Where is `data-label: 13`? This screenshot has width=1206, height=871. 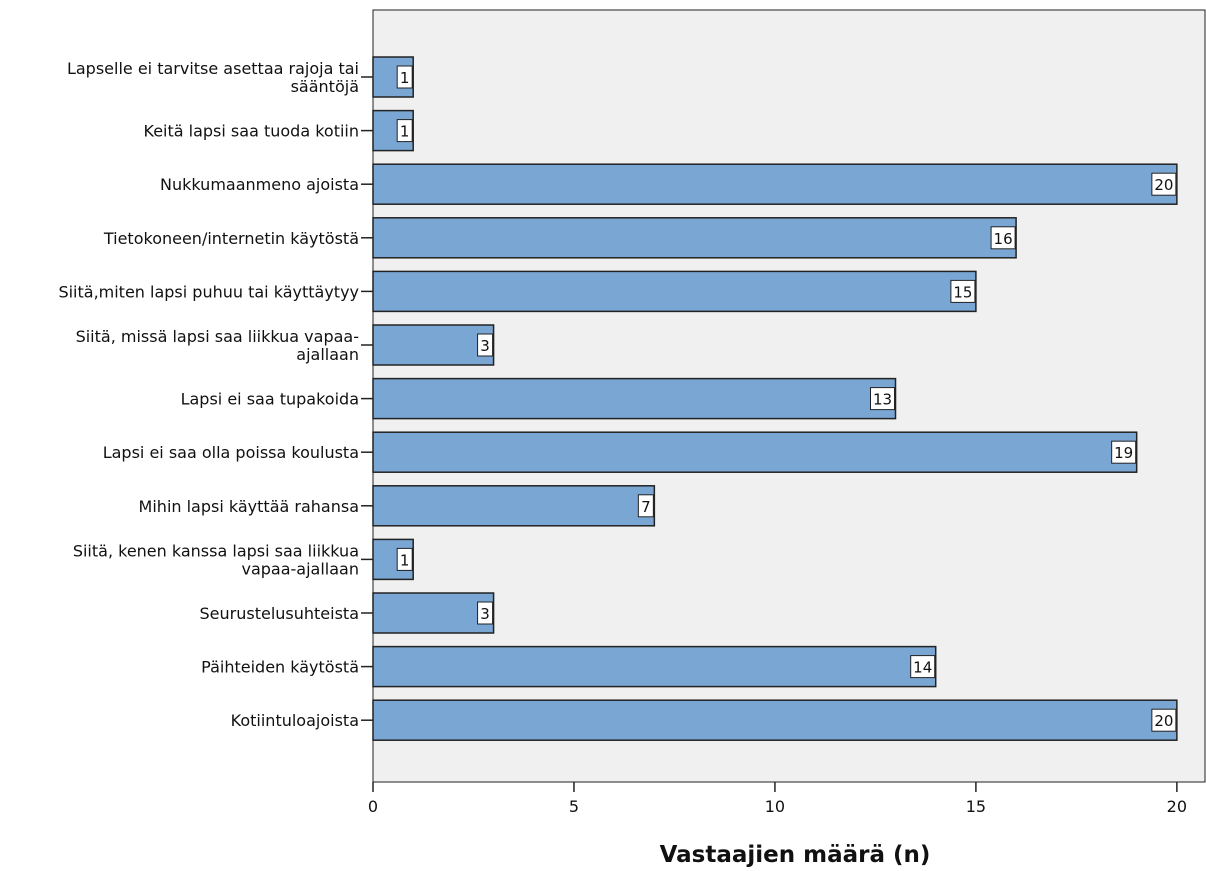 data-label: 13 is located at coordinates (882, 400).